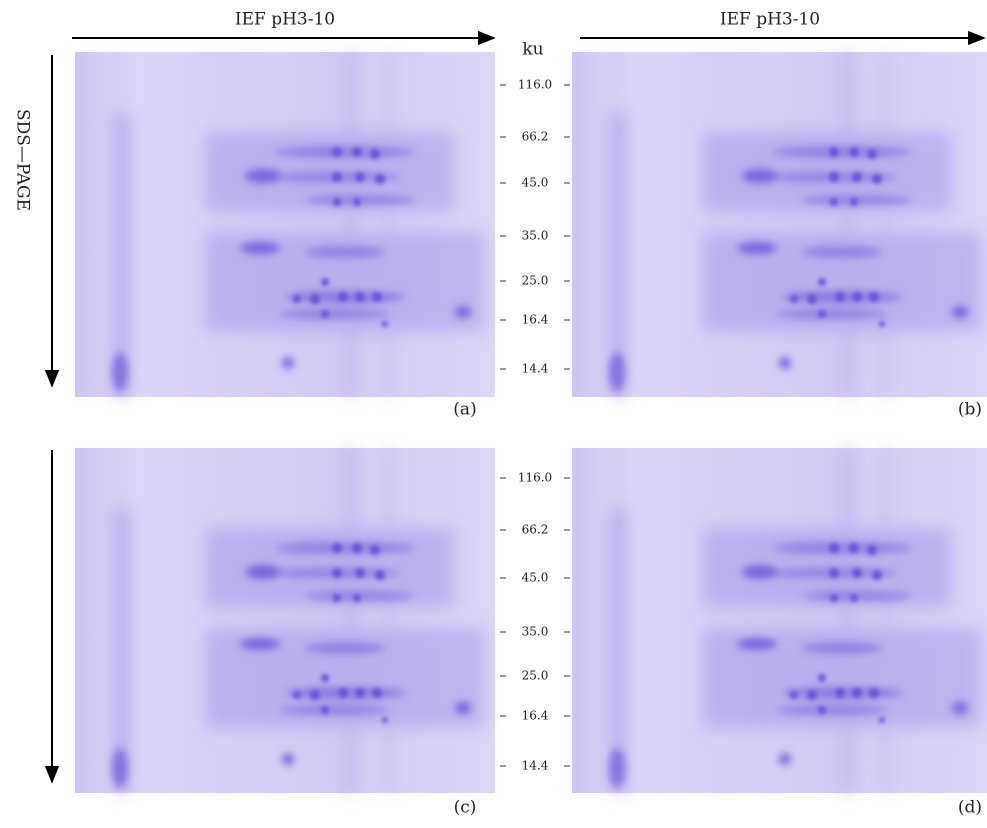 This screenshot has height=828, width=987. What do you see at coordinates (532, 50) in the screenshot?
I see `unit-label: ku` at bounding box center [532, 50].